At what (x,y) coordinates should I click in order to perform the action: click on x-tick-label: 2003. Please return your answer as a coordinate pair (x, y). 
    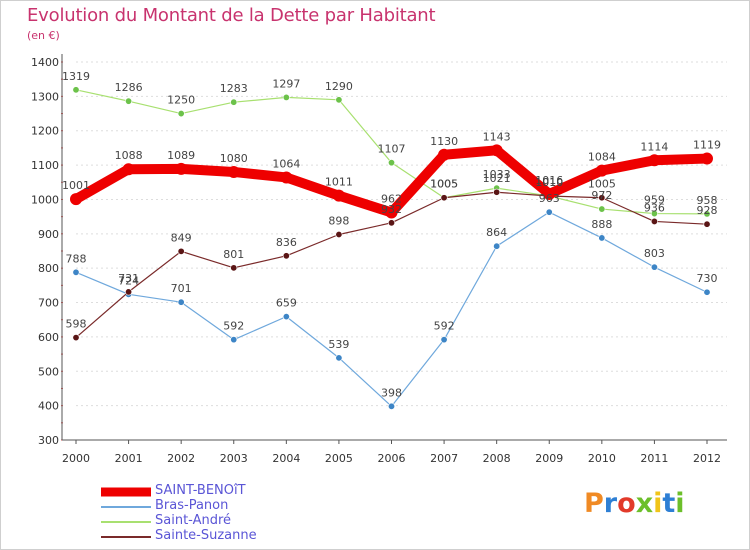
    Looking at the image, I should click on (234, 458).